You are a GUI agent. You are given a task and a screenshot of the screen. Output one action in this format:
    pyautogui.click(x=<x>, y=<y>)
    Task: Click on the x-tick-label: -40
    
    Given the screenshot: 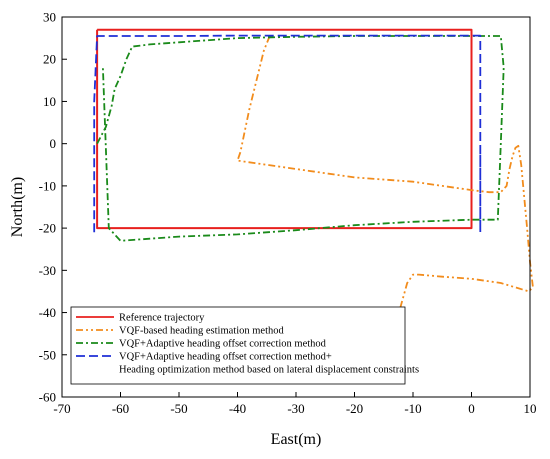 What is the action you would take?
    pyautogui.click(x=237, y=408)
    